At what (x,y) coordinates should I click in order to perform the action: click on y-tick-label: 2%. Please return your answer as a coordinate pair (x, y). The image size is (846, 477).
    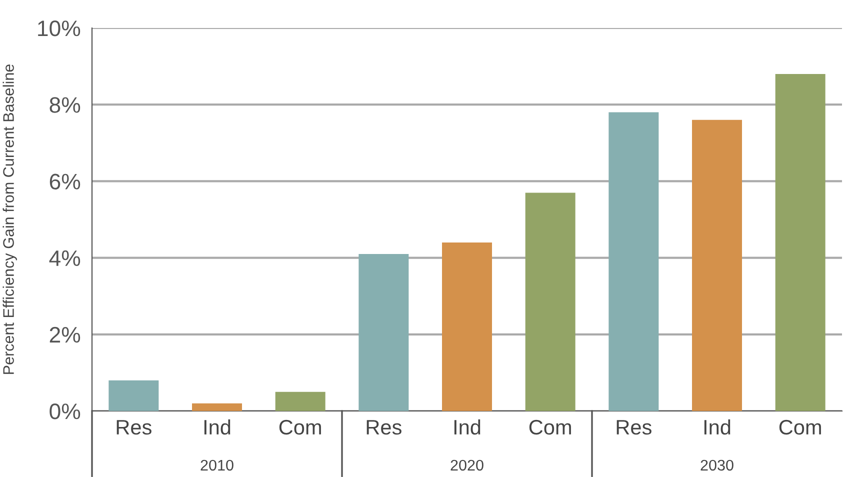
    Looking at the image, I should click on (65, 334).